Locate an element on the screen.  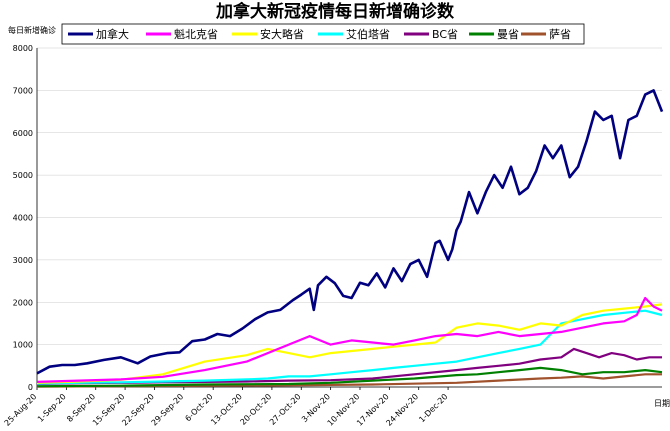
y-tick-label-3: 3000 is located at coordinates (23, 260).